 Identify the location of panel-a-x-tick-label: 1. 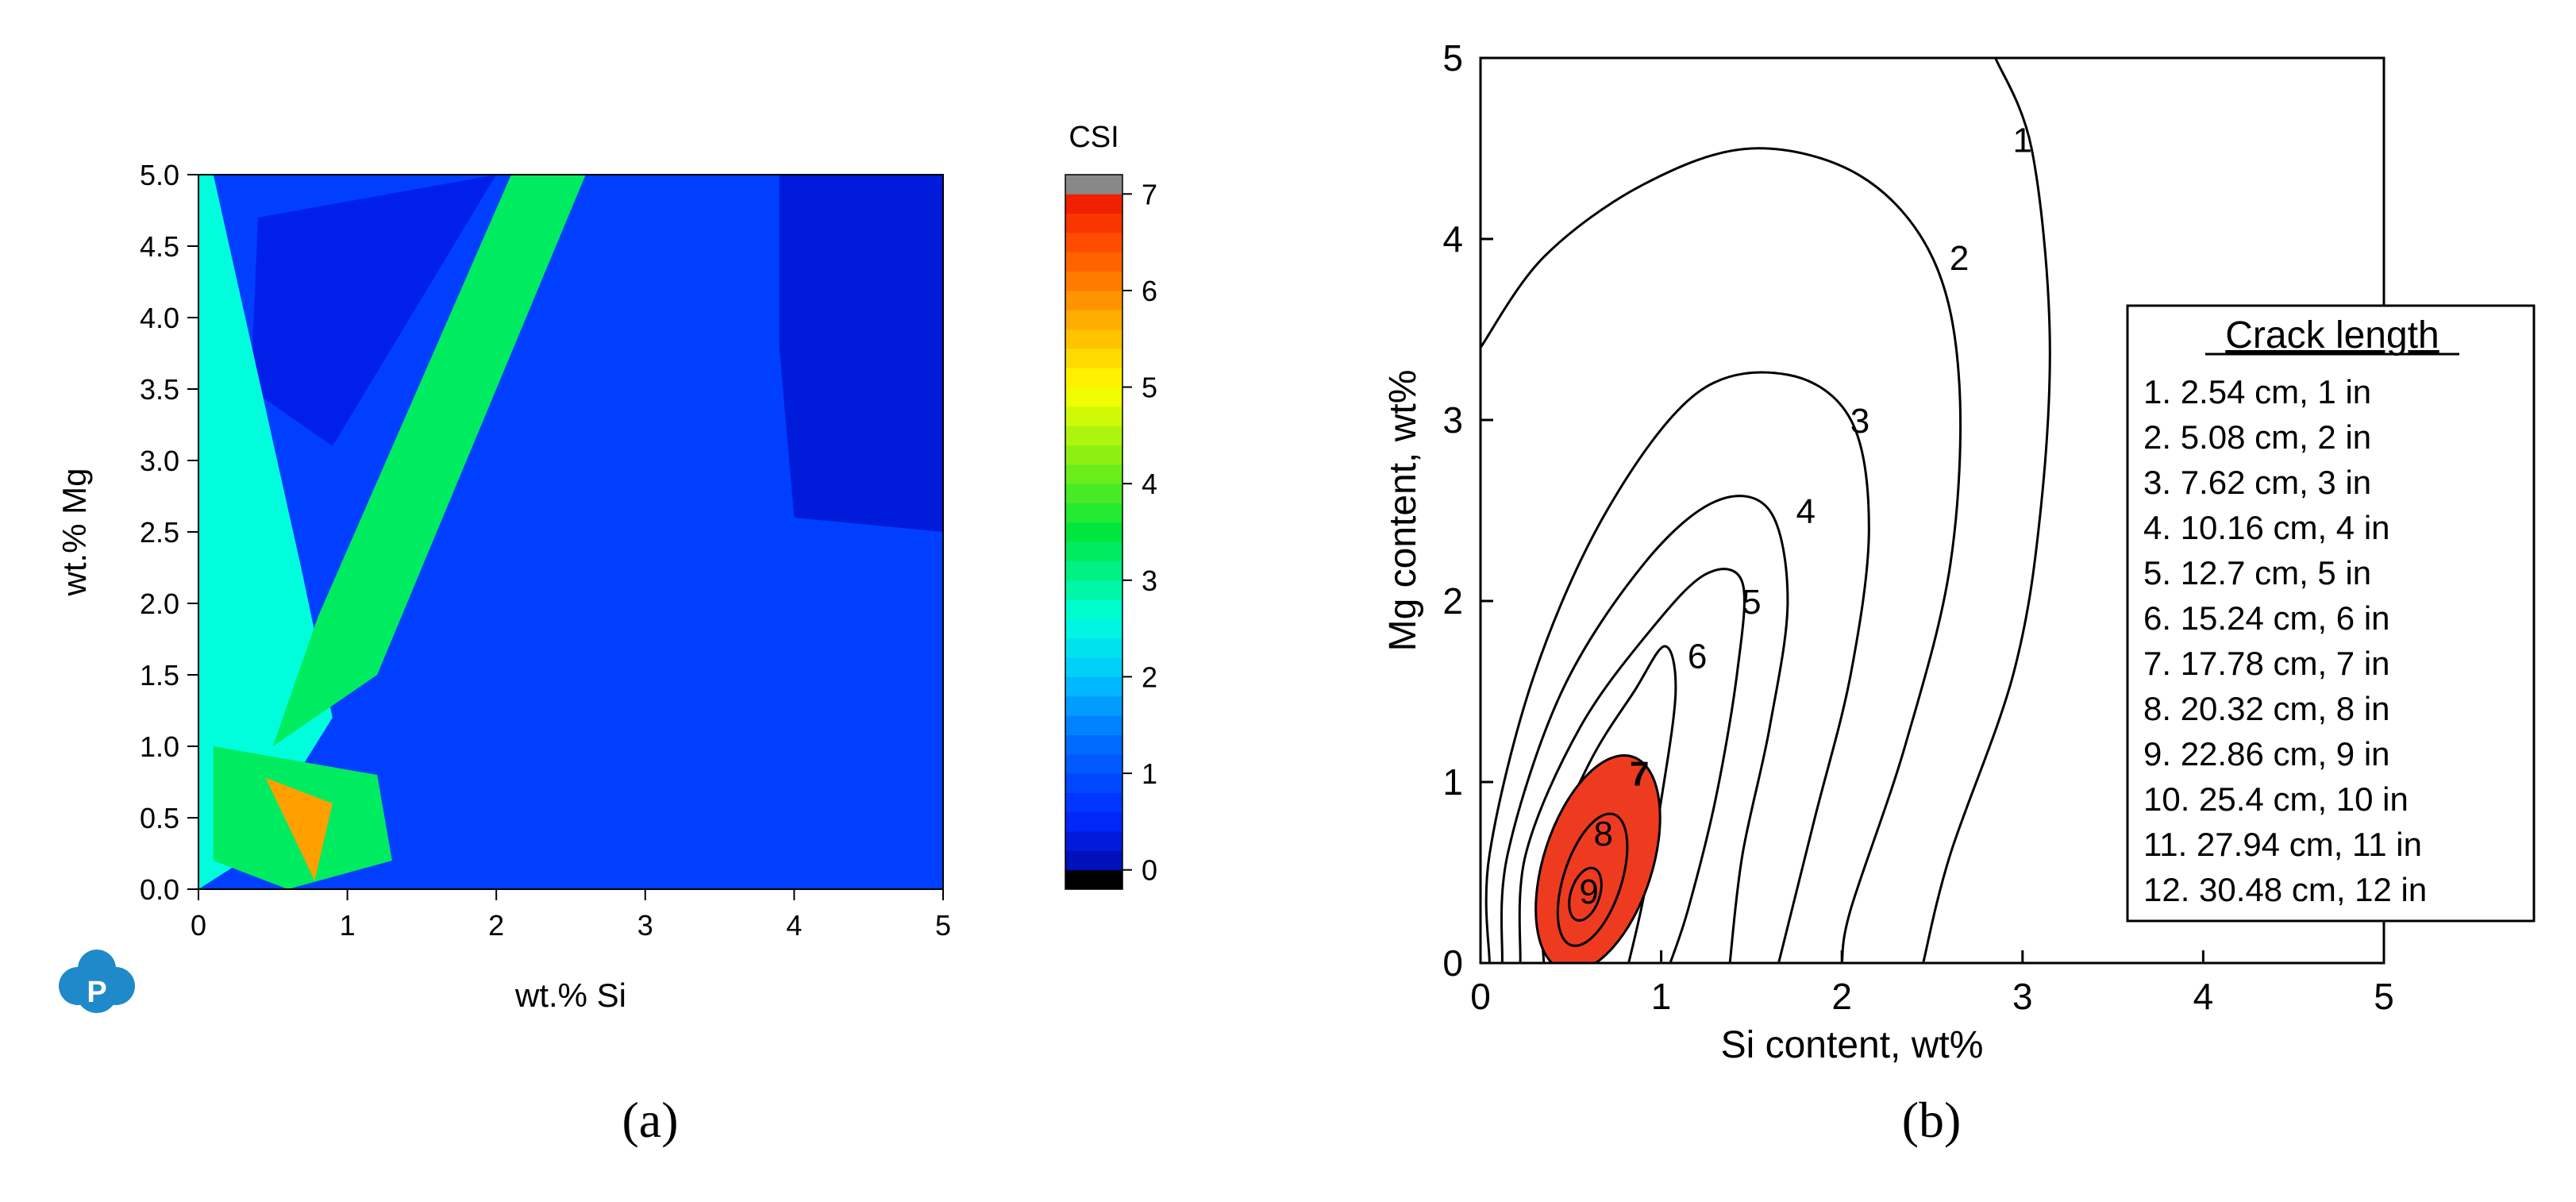
(348, 925).